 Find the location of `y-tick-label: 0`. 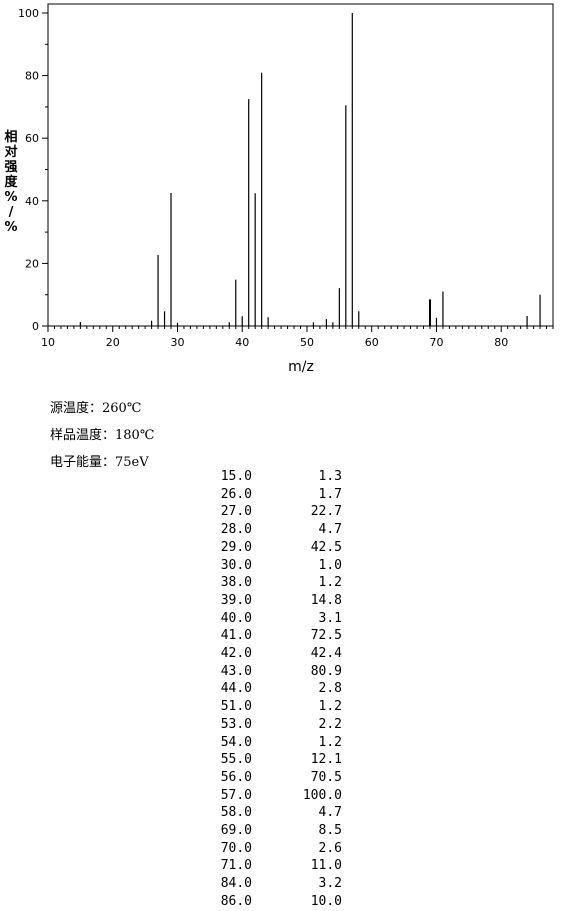

y-tick-label: 0 is located at coordinates (35, 326).